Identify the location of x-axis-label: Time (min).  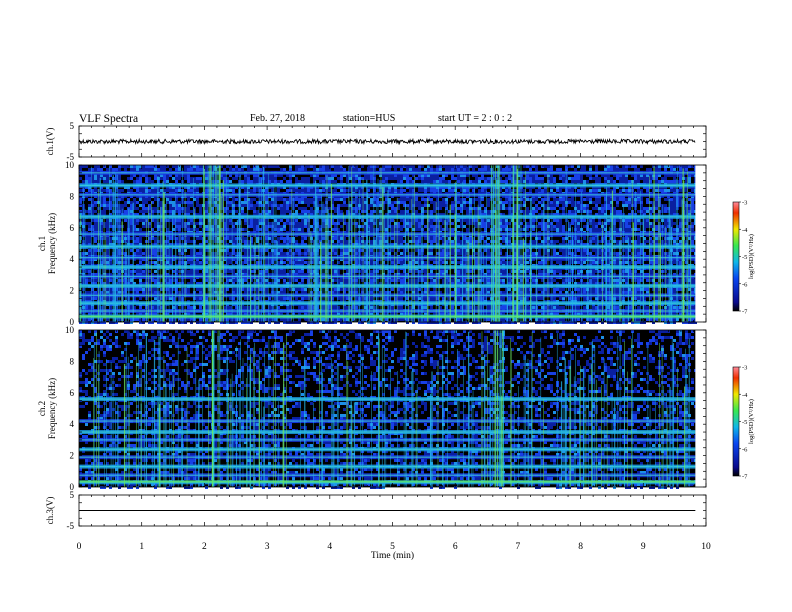
(392, 555).